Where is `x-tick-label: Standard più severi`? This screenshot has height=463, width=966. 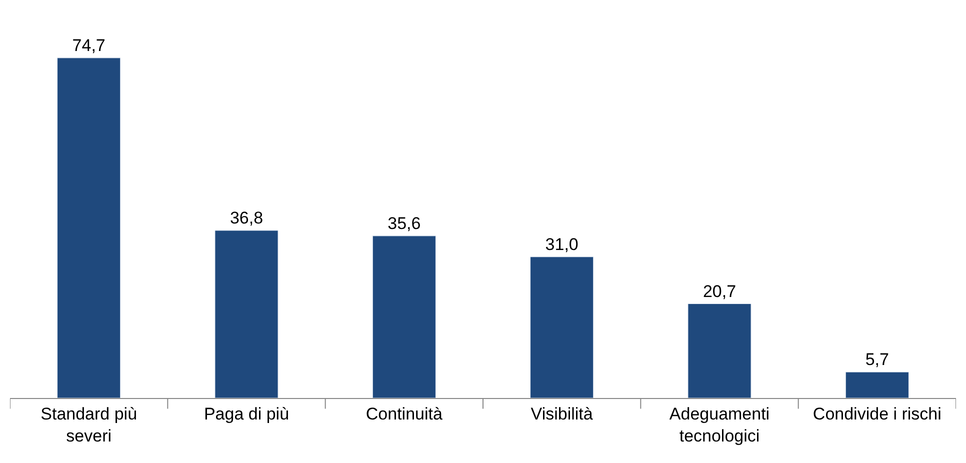
x-tick-label: Standard più severi is located at coordinates (89, 425).